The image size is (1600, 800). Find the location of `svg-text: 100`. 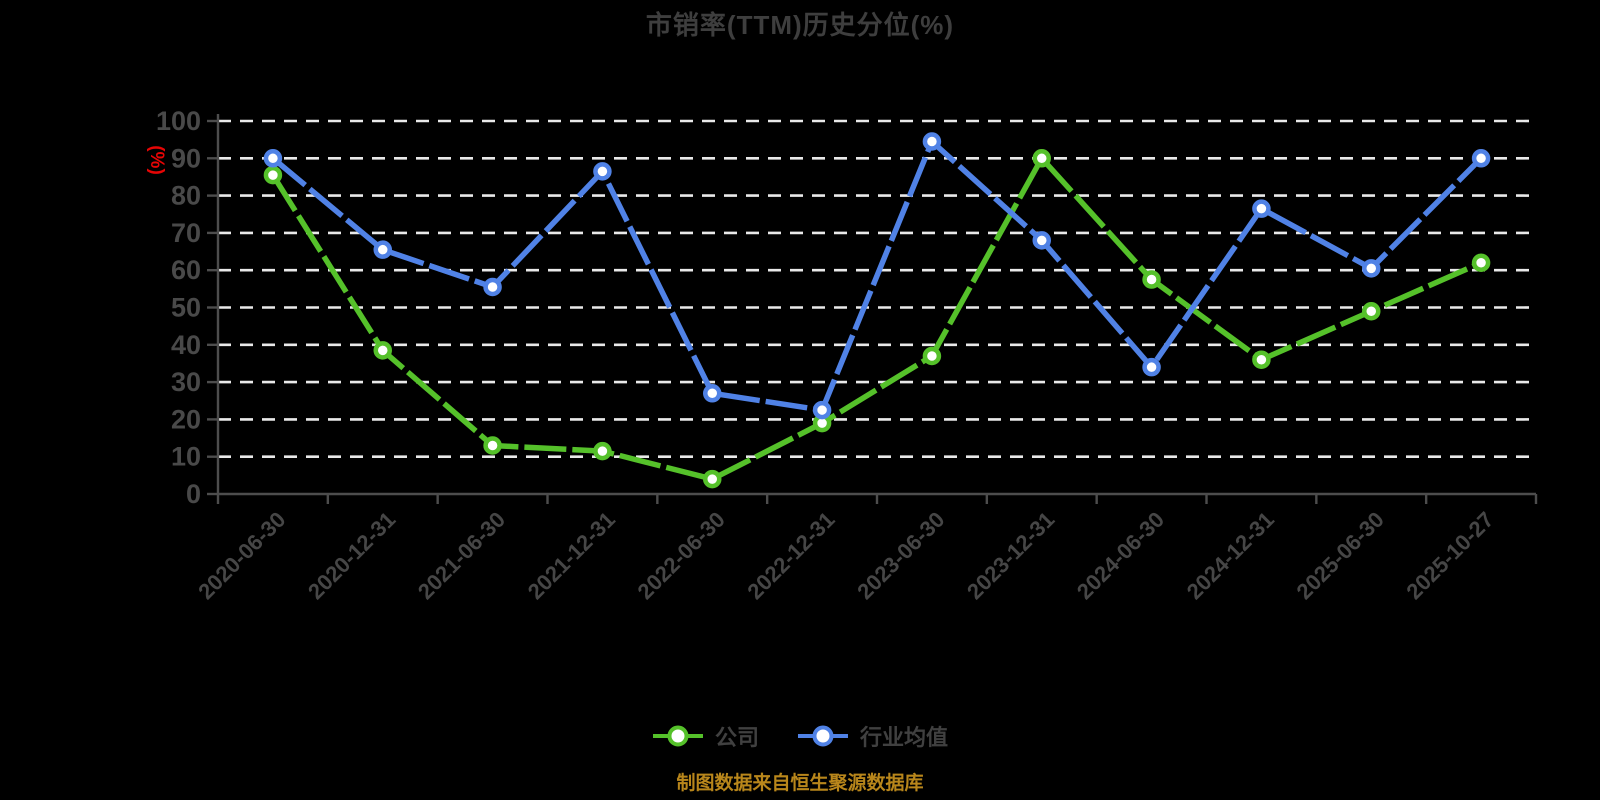

svg-text: 100 is located at coordinates (178, 121).